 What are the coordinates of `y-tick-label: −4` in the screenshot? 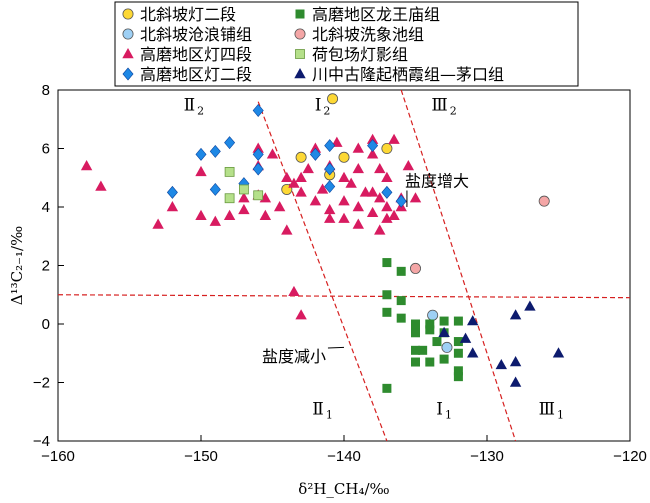 It's located at (41, 441).